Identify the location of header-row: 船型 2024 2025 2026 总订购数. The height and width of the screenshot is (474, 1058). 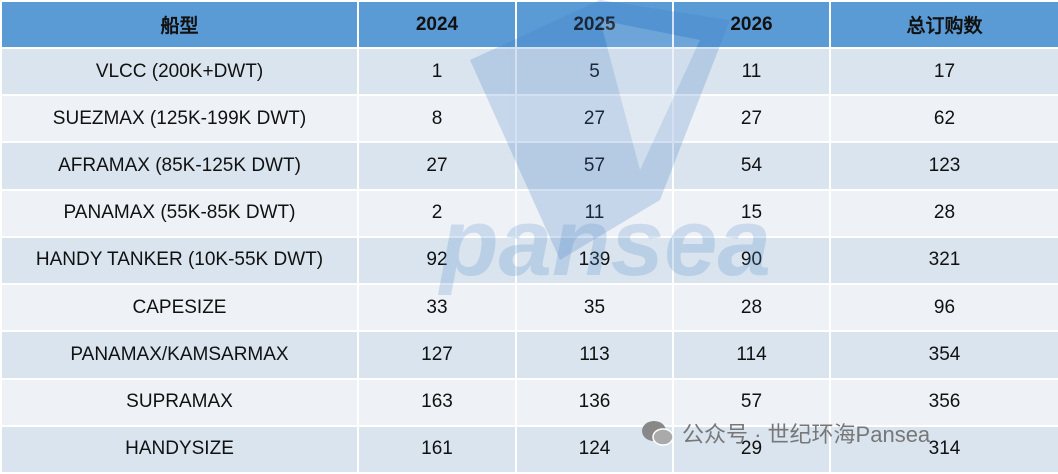
(529, 24).